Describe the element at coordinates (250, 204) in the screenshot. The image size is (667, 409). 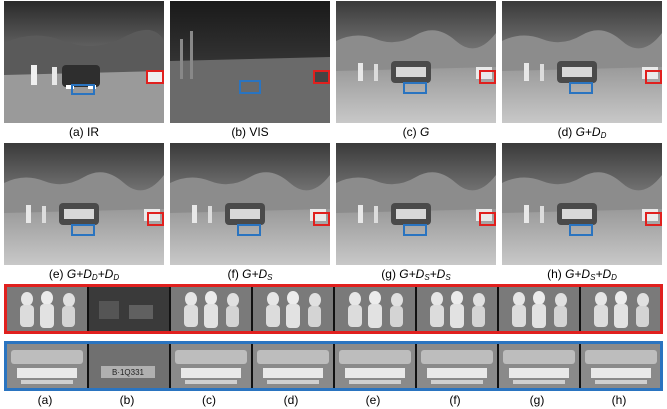
I see `panel-f` at that location.